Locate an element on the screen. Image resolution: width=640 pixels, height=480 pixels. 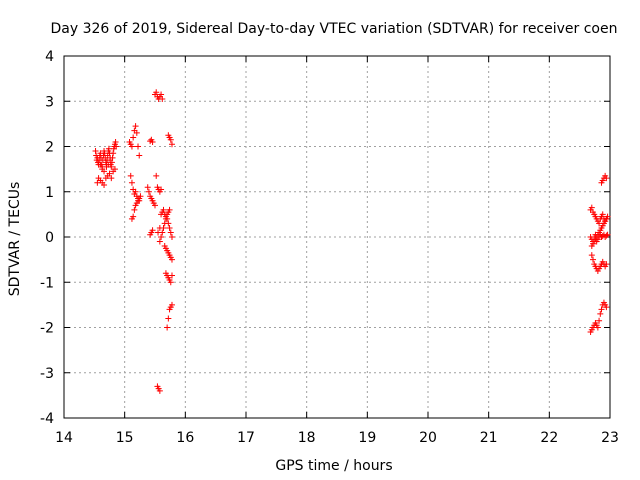
x-tick-label: 21 is located at coordinates (489, 438).